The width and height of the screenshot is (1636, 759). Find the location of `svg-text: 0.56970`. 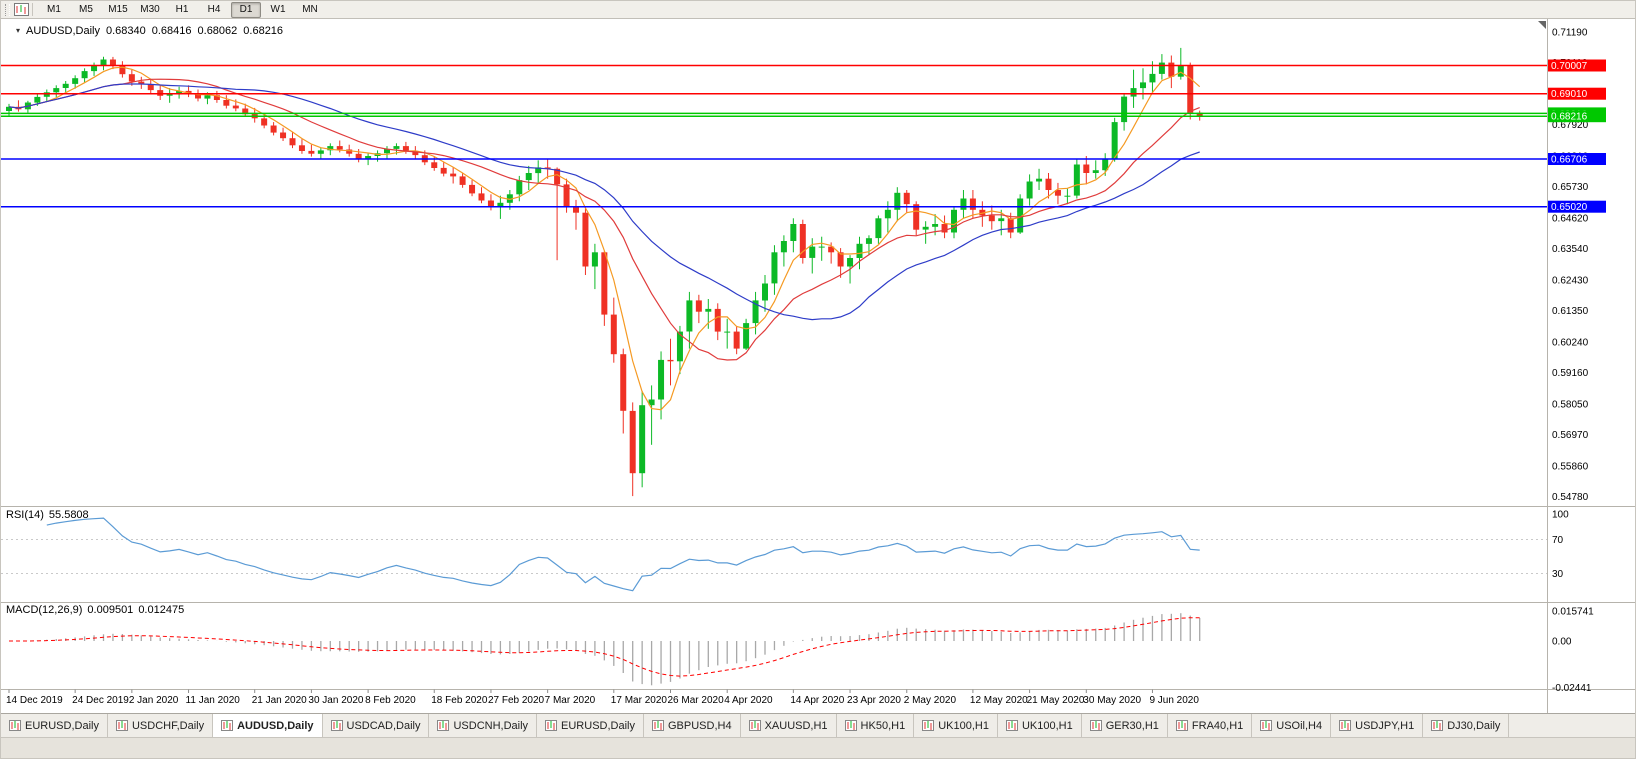

svg-text: 0.56970 is located at coordinates (1570, 435).